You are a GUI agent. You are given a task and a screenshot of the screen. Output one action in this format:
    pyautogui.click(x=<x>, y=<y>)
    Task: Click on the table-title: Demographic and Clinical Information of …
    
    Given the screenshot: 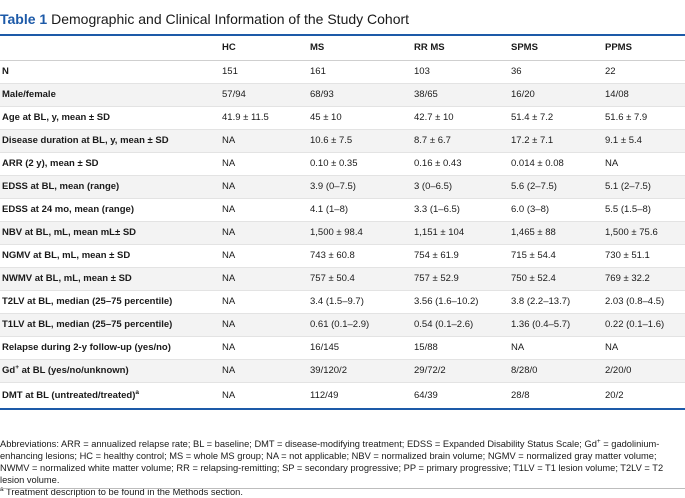 What is the action you would take?
    pyautogui.click(x=230, y=19)
    